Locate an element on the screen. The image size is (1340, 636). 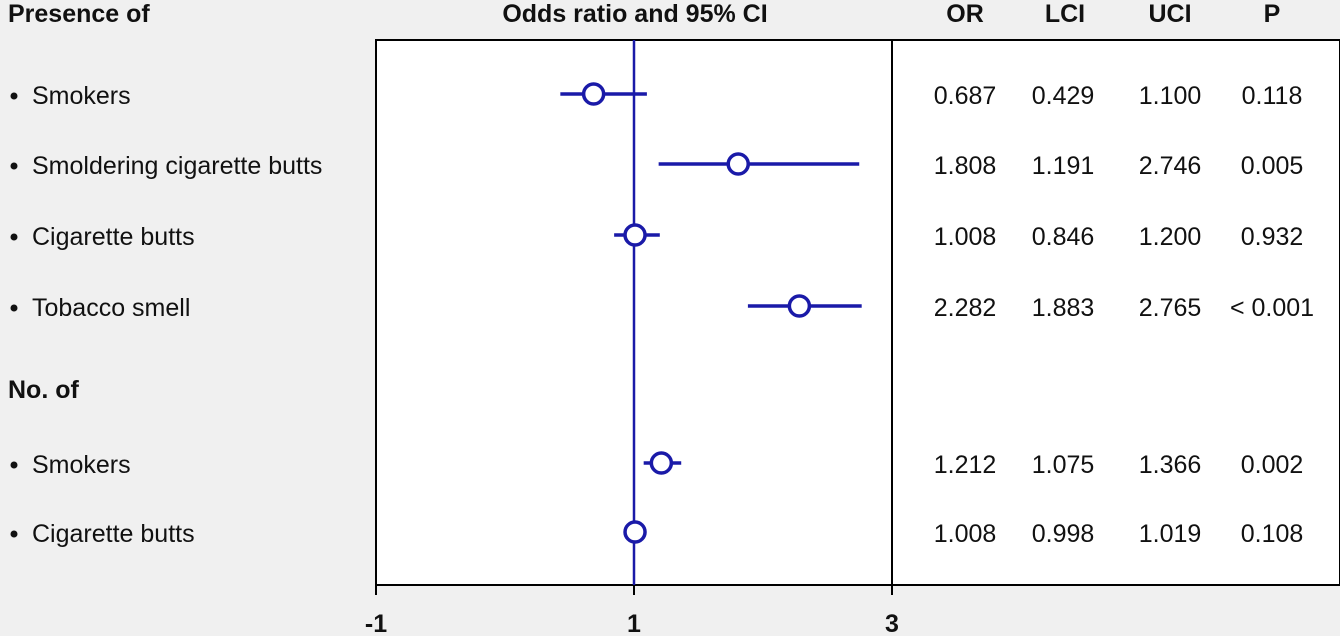
or-value: 2.282 is located at coordinates (965, 308).